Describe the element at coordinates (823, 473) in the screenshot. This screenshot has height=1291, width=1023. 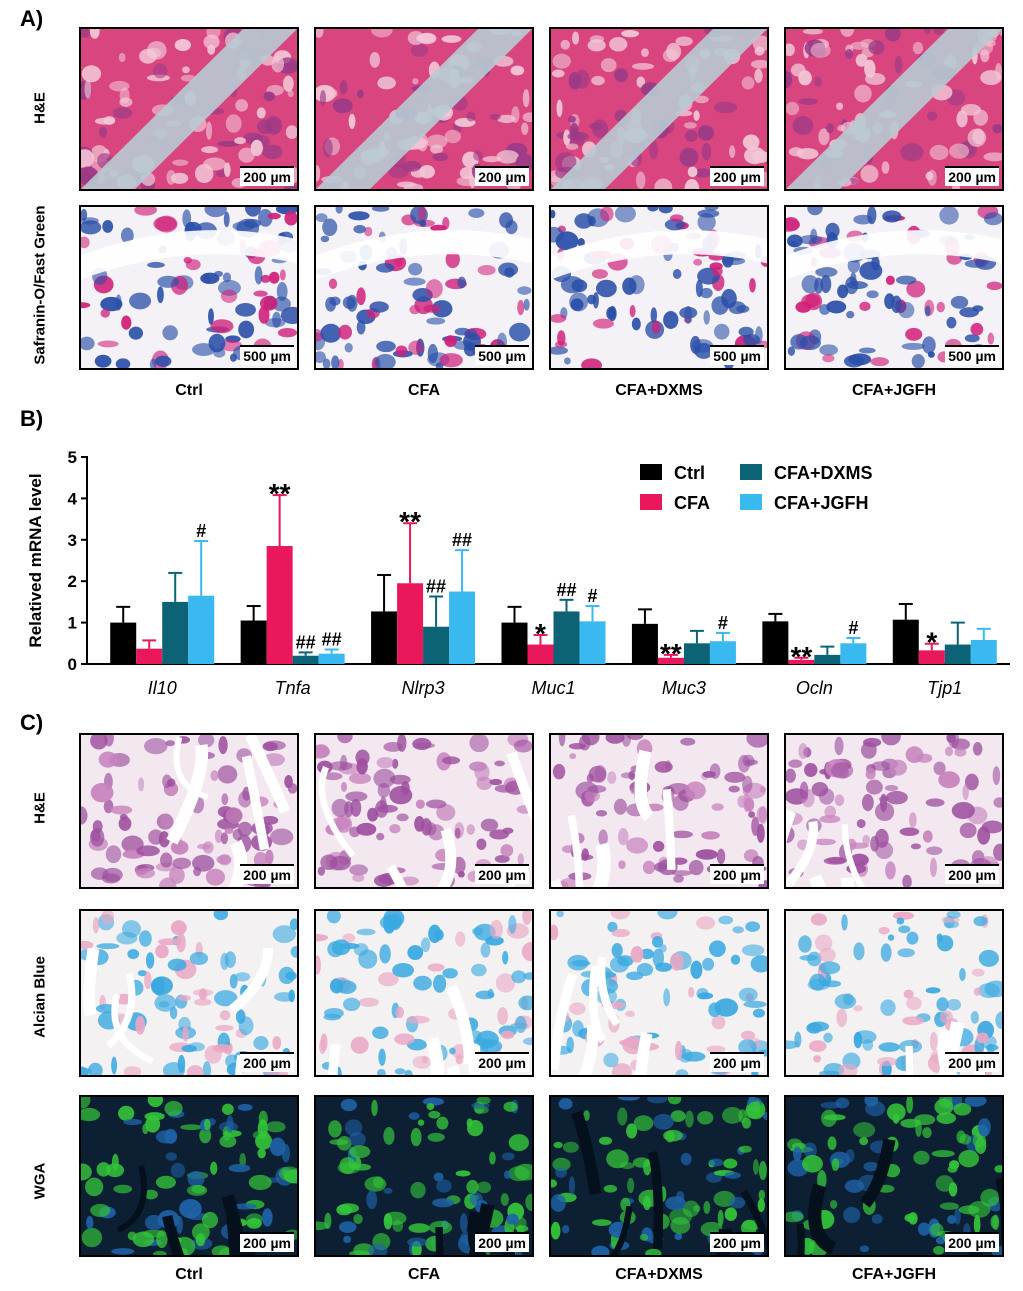
I see `legend-label: CFA+DXMS` at that location.